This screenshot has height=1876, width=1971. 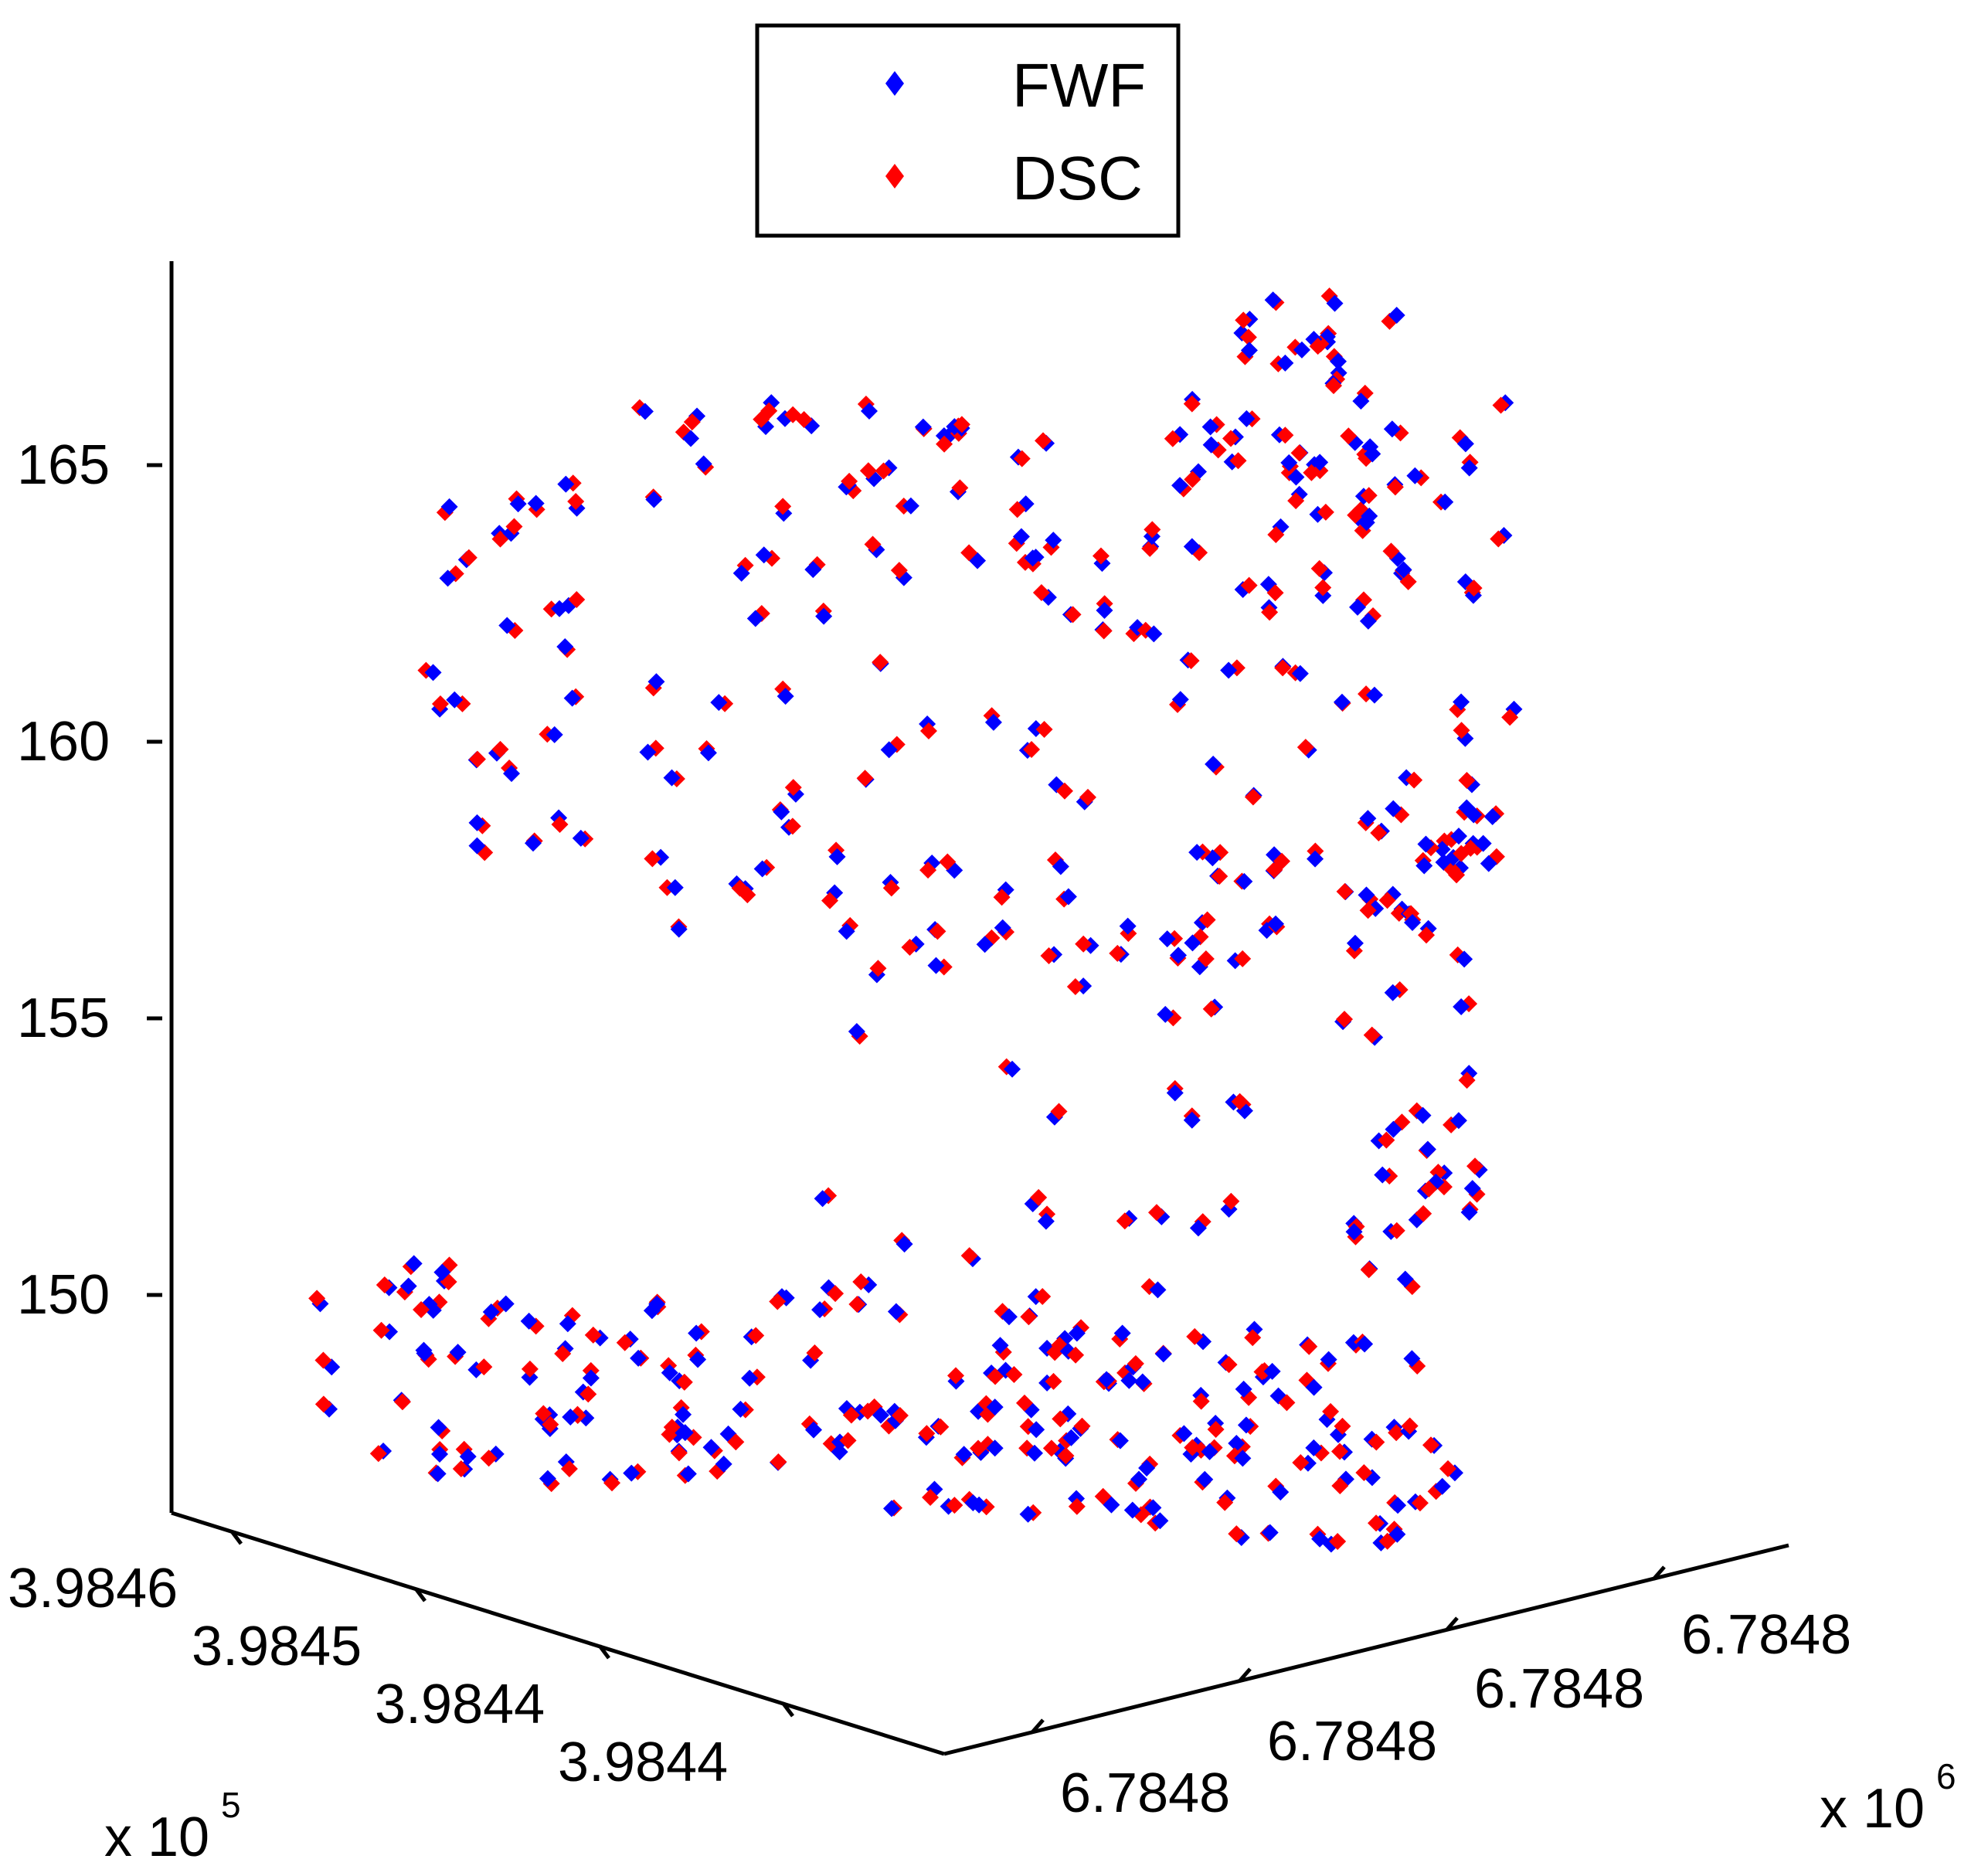 I want to click on x-tick-label-2: 6.7848, so click(x=1352, y=1742).